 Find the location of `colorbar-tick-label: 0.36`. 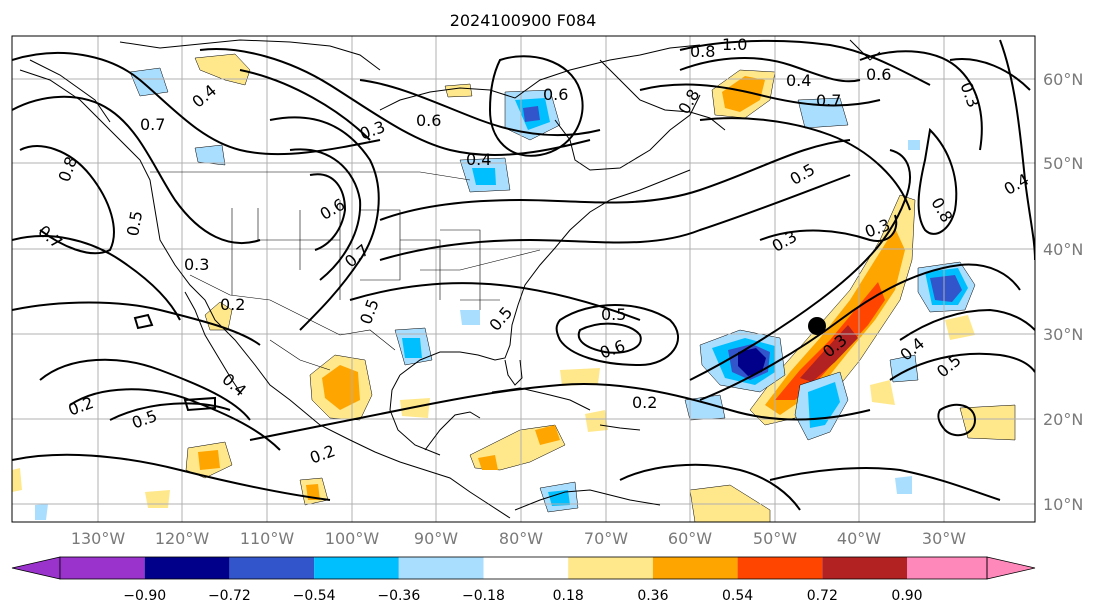

colorbar-tick-label: 0.36 is located at coordinates (652, 596).